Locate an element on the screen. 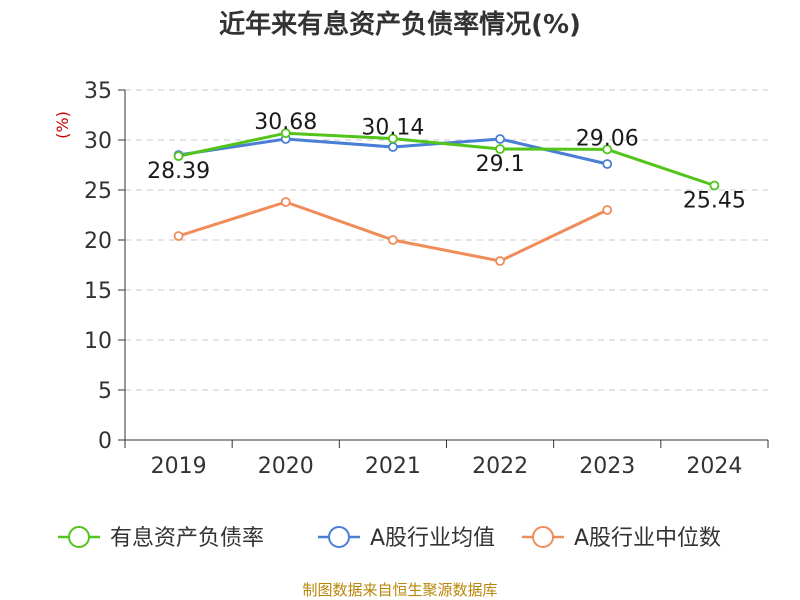  legend: 有息资产负债率 A股行业均值 A股行业中位数 is located at coordinates (389, 538).